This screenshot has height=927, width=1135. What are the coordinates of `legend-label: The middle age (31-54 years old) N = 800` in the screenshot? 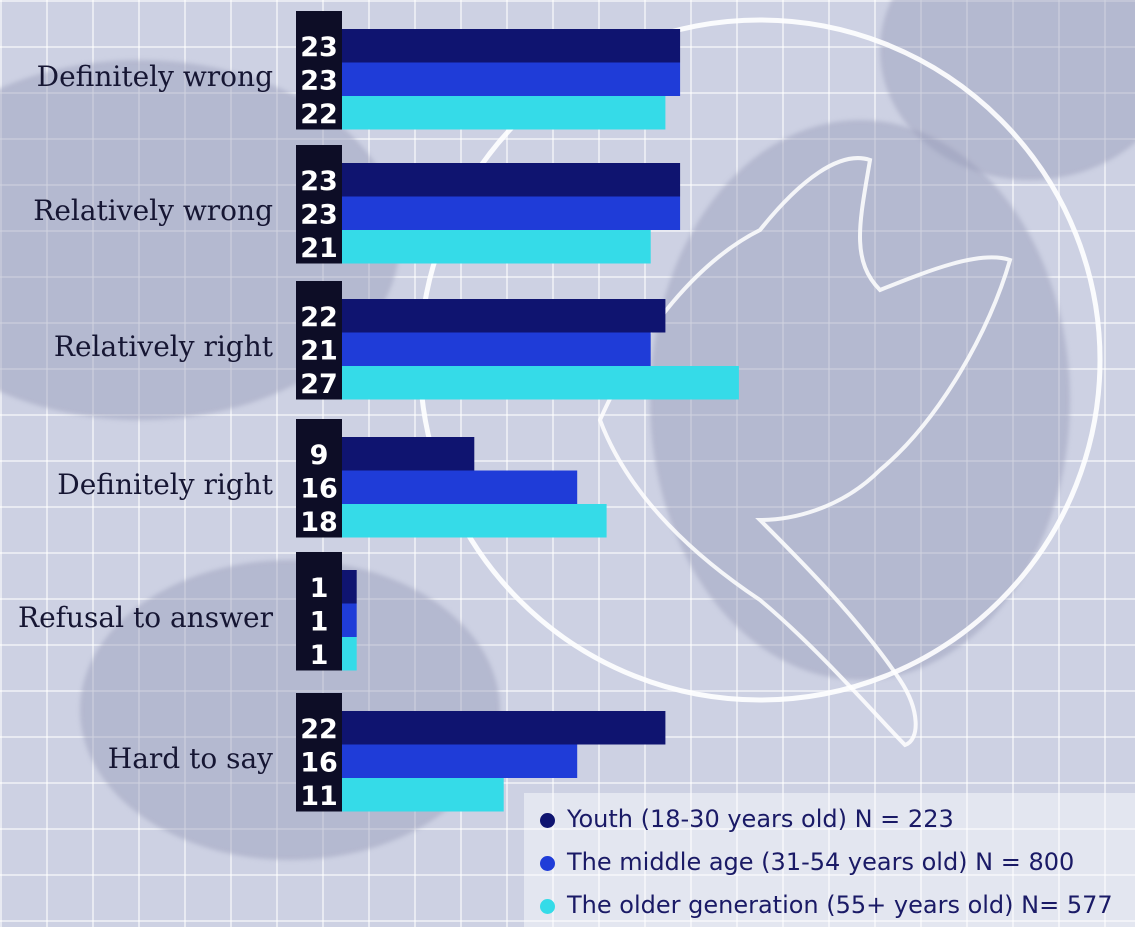 It's located at (821, 862).